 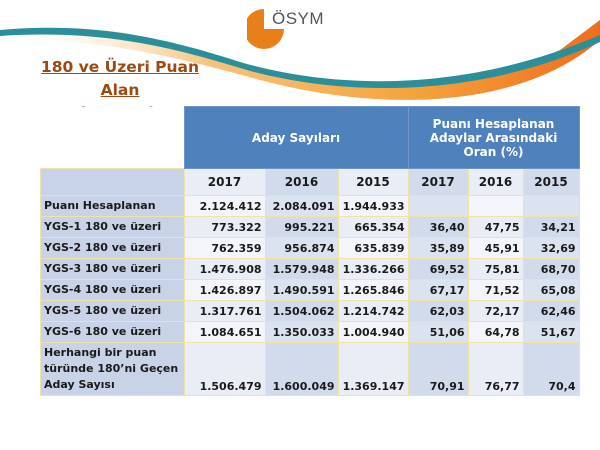 What do you see at coordinates (112, 206) in the screenshot?
I see `row-label: Puanı Hesaplanan` at bounding box center [112, 206].